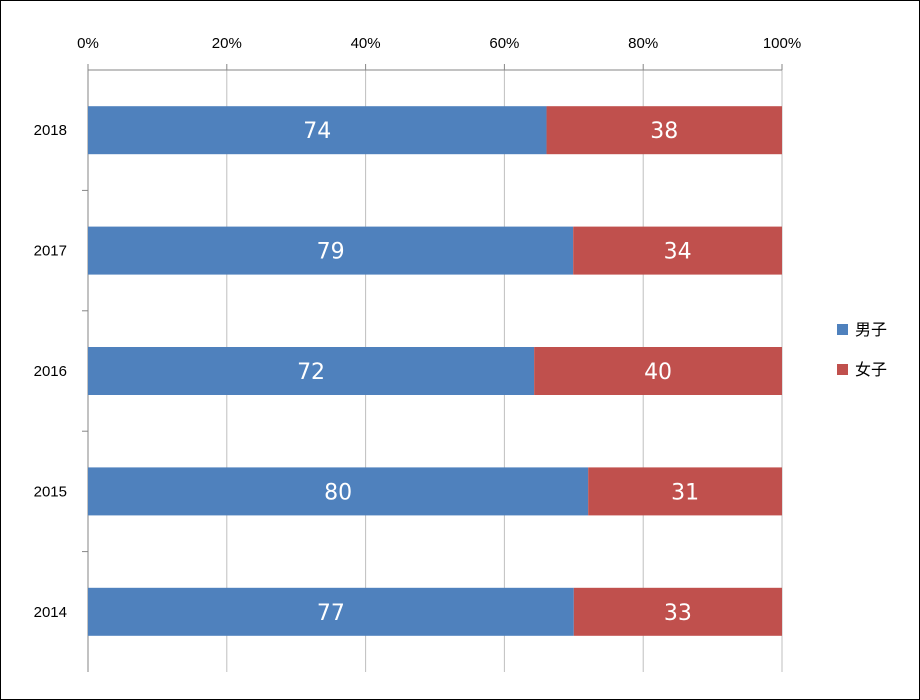 This screenshot has height=700, width=920. Describe the element at coordinates (50, 612) in the screenshot. I see `category-label: 2014` at that location.